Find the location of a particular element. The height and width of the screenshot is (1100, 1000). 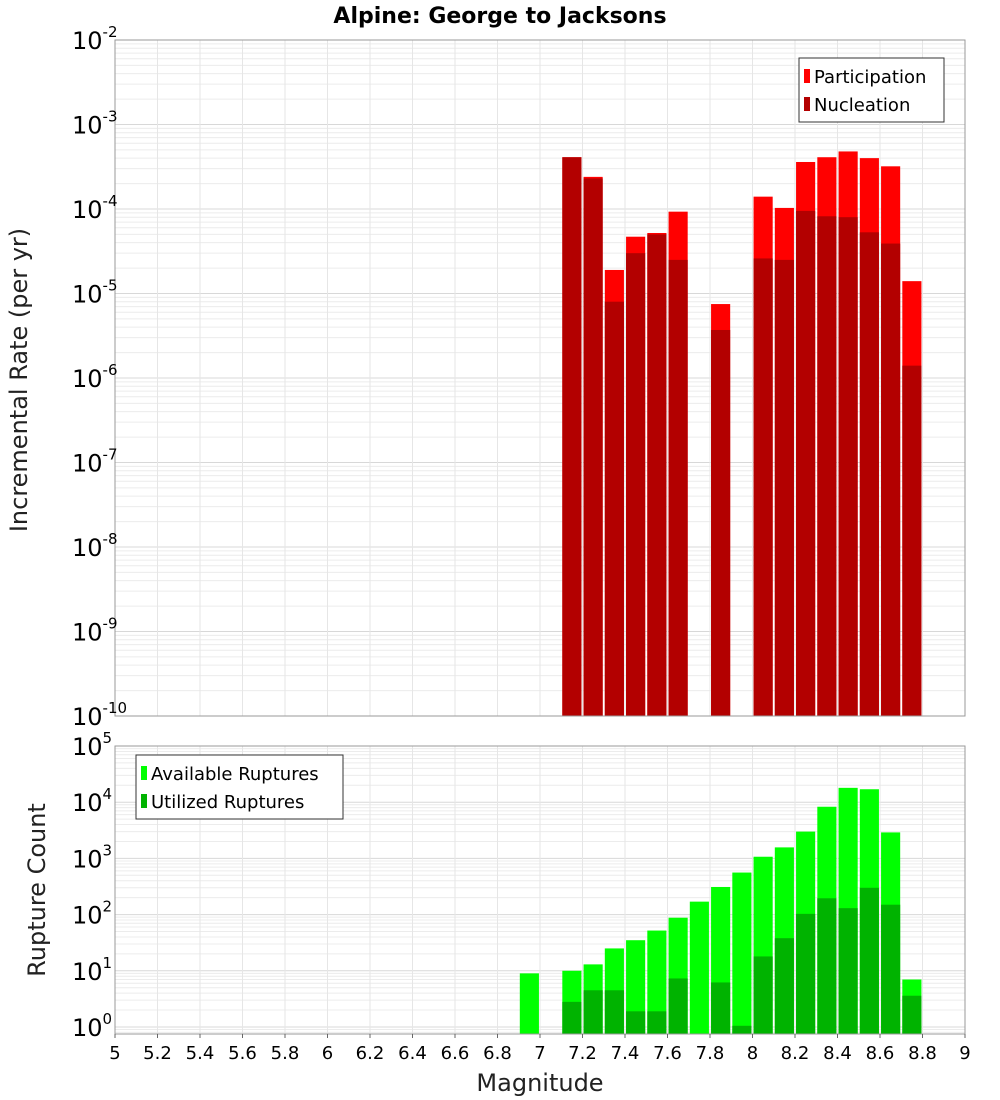

bottom-bars is located at coordinates (720, 910).